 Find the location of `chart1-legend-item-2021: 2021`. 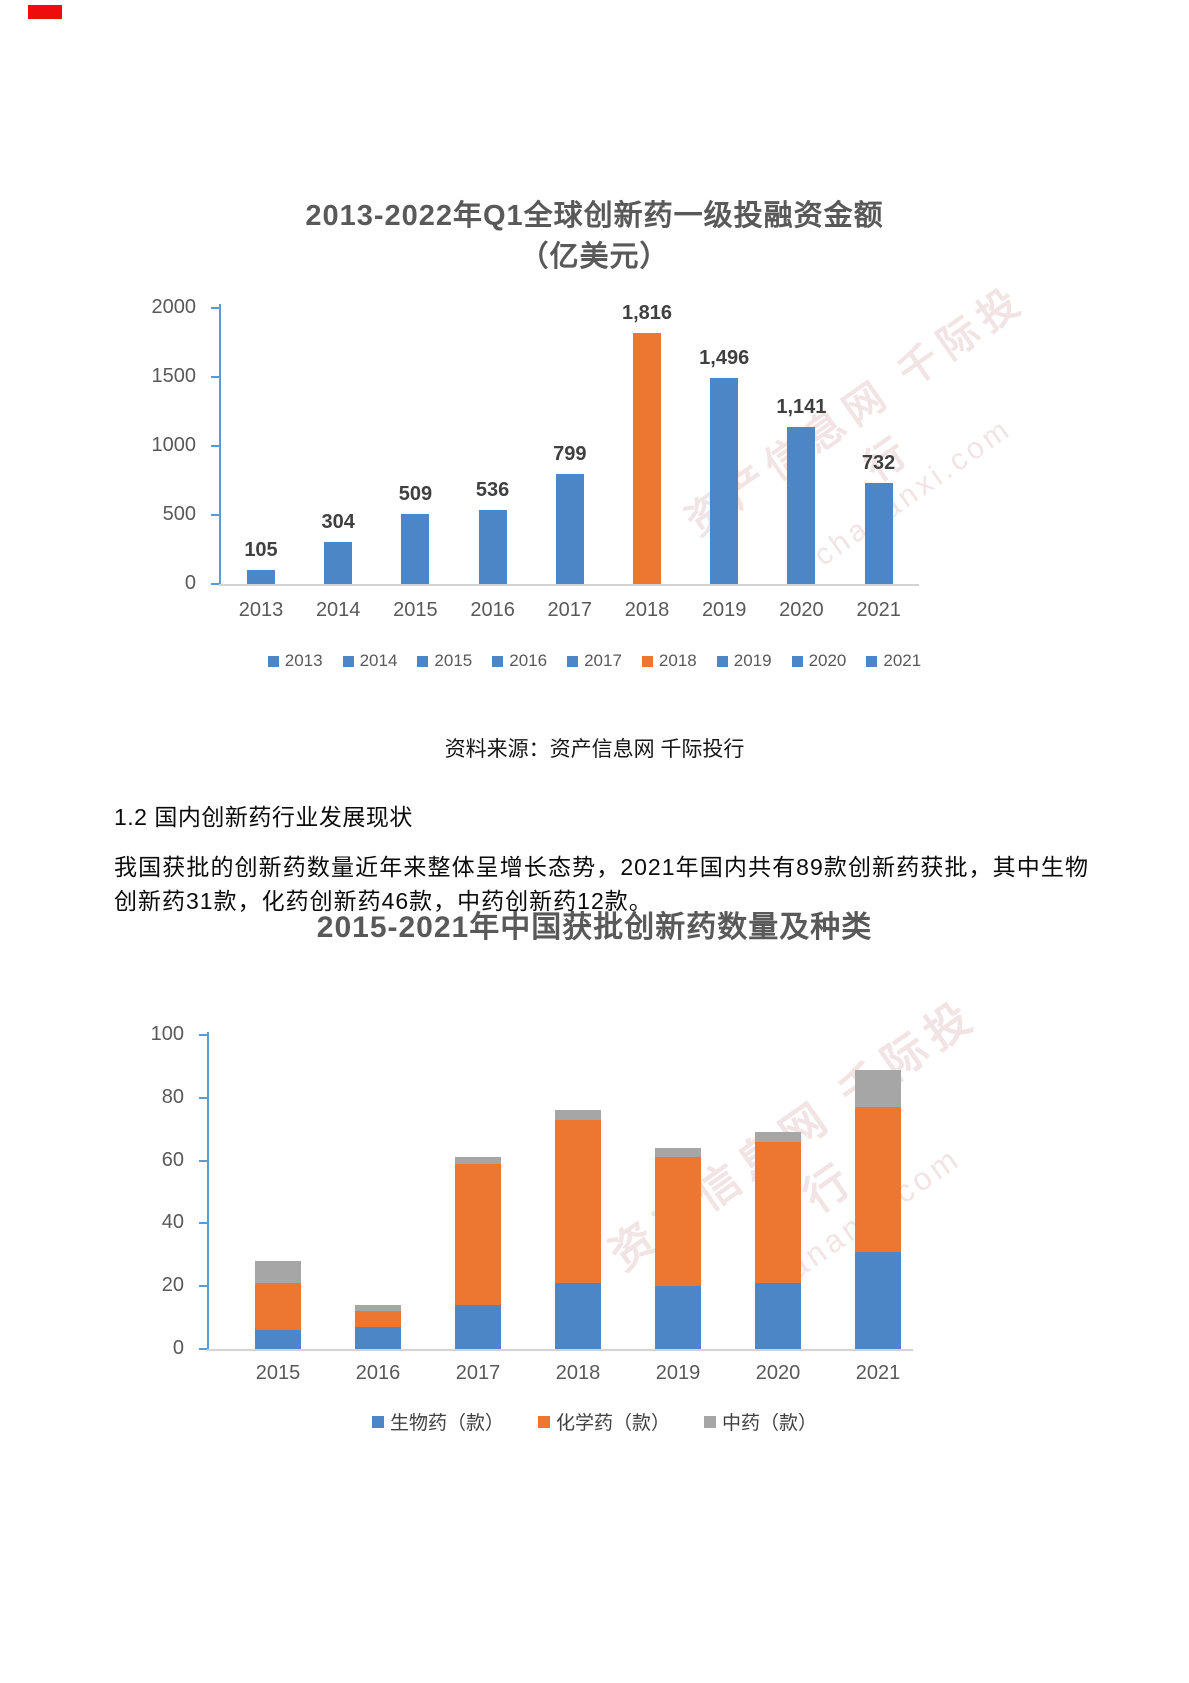

chart1-legend-item-2021: 2021 is located at coordinates (893, 661).